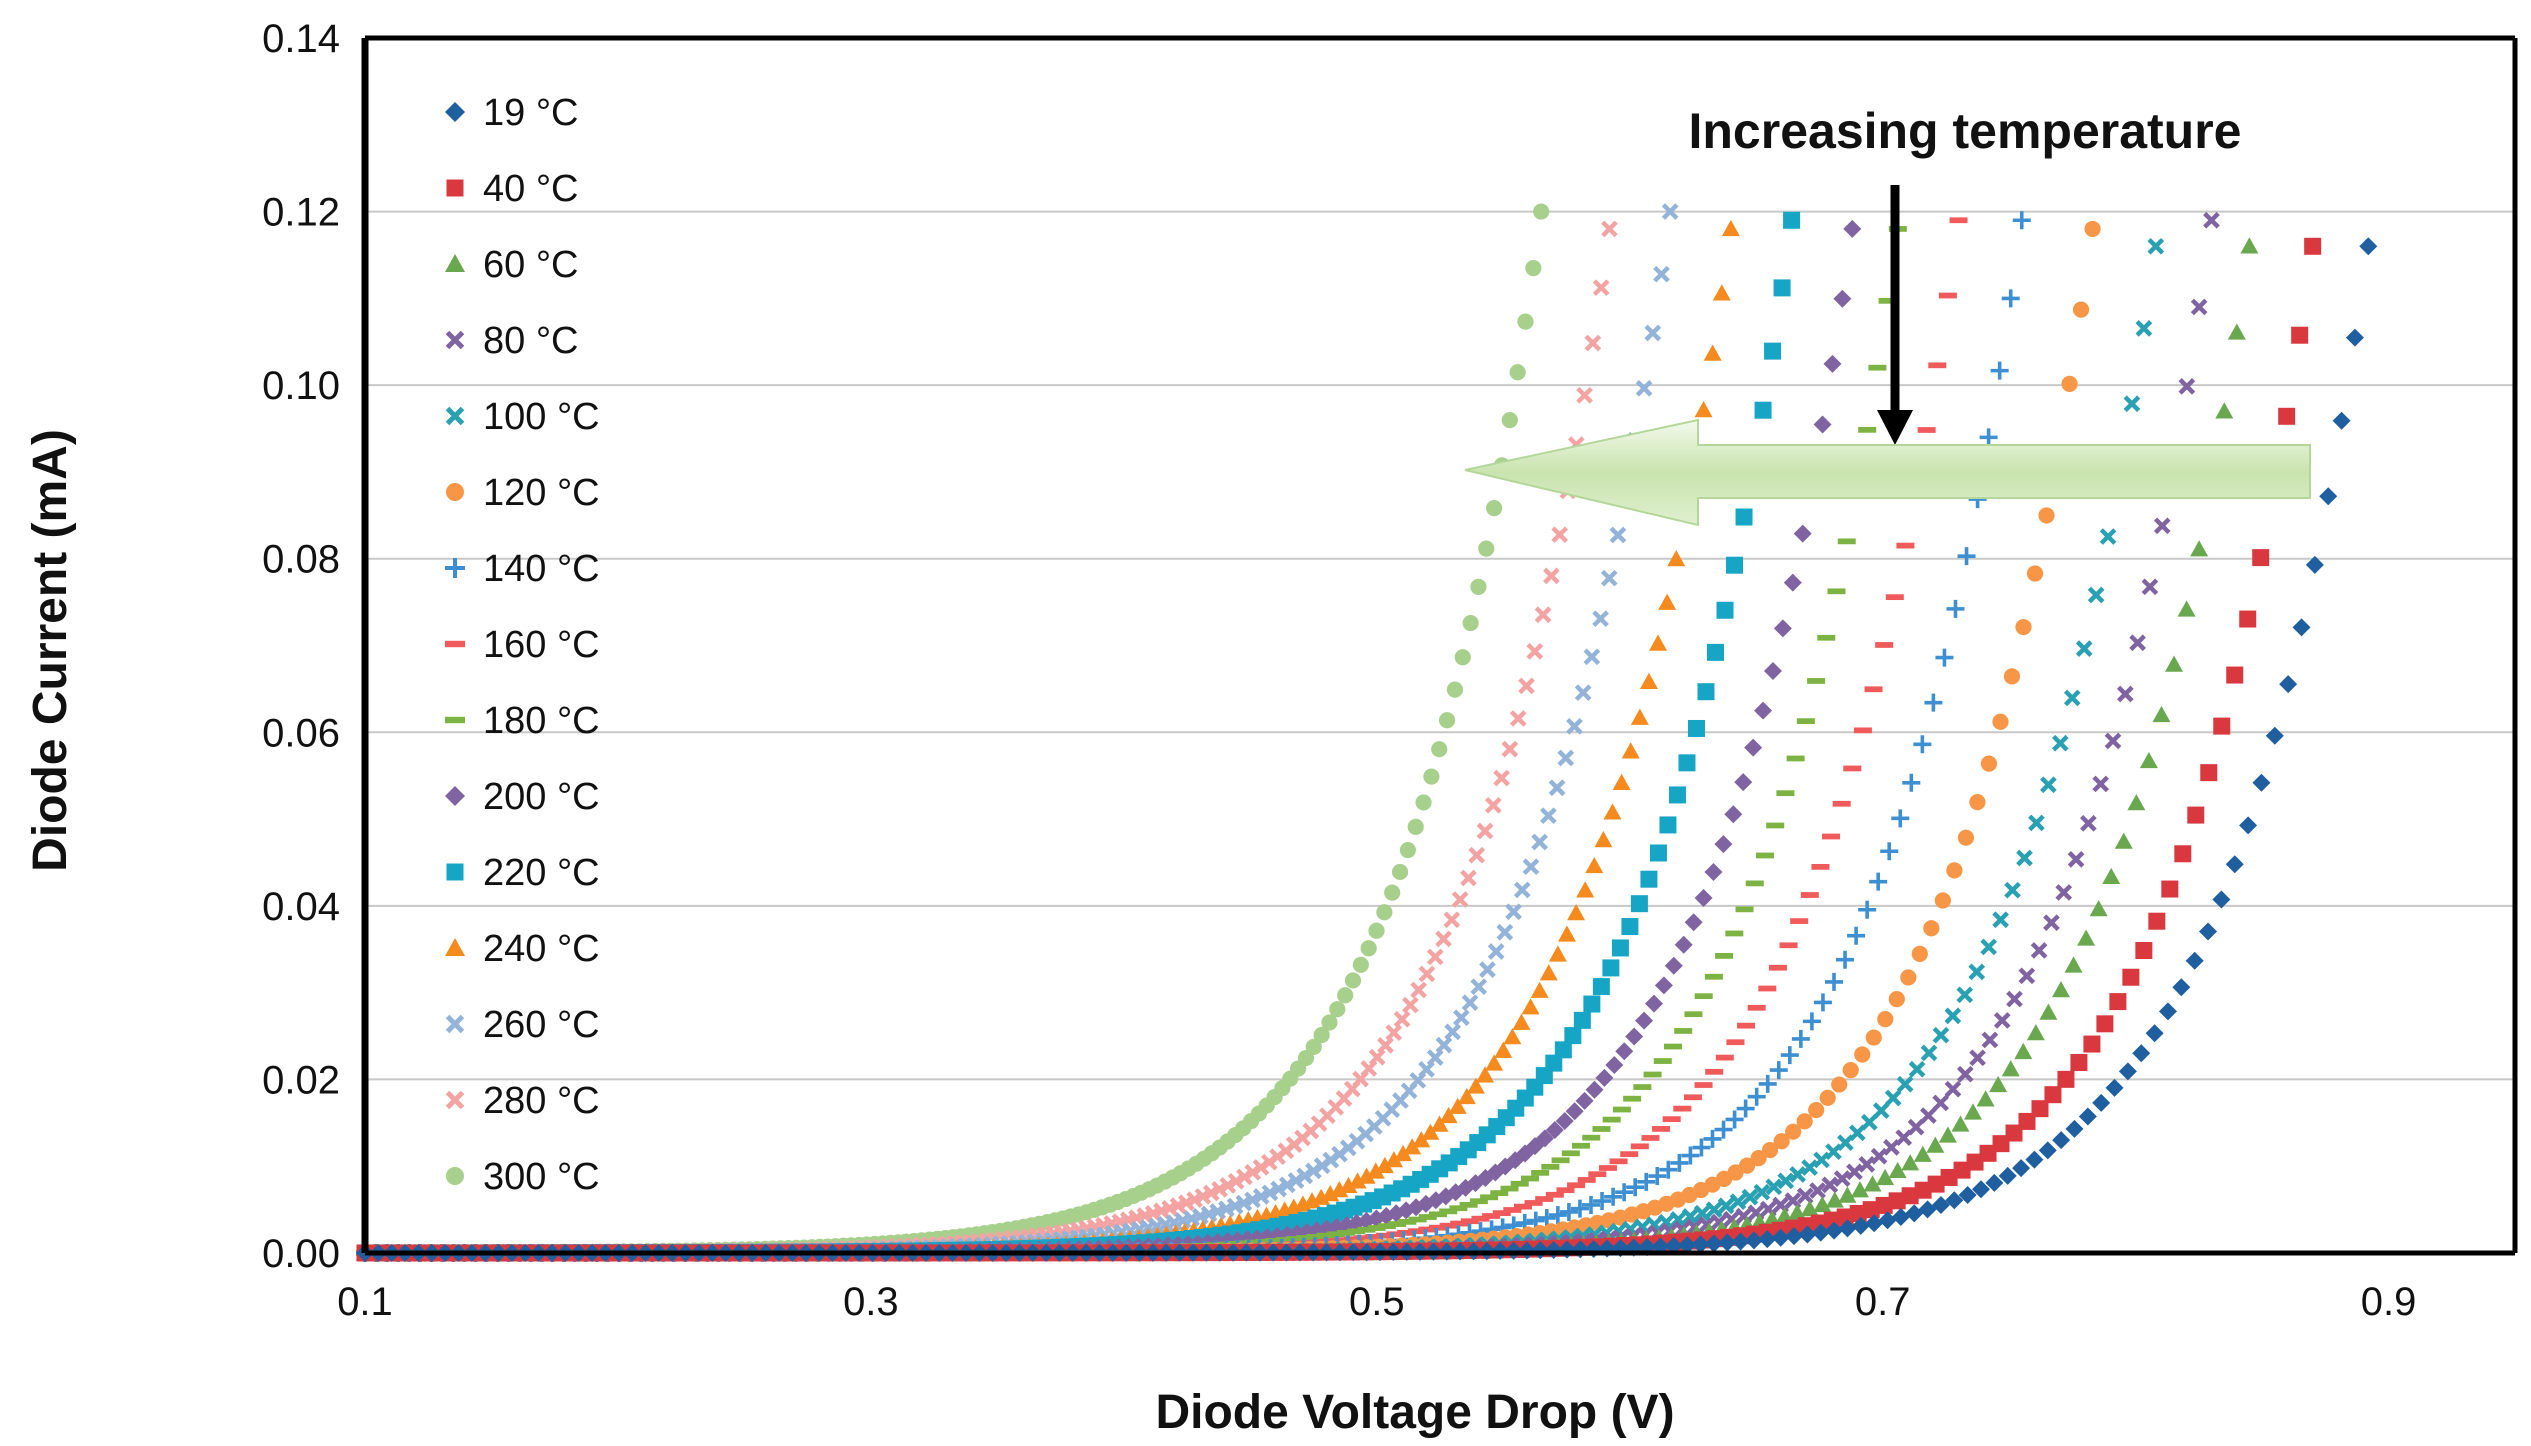 This screenshot has height=1446, width=2531. What do you see at coordinates (1965, 131) in the screenshot?
I see `annotation-text: Increasing temperature` at bounding box center [1965, 131].